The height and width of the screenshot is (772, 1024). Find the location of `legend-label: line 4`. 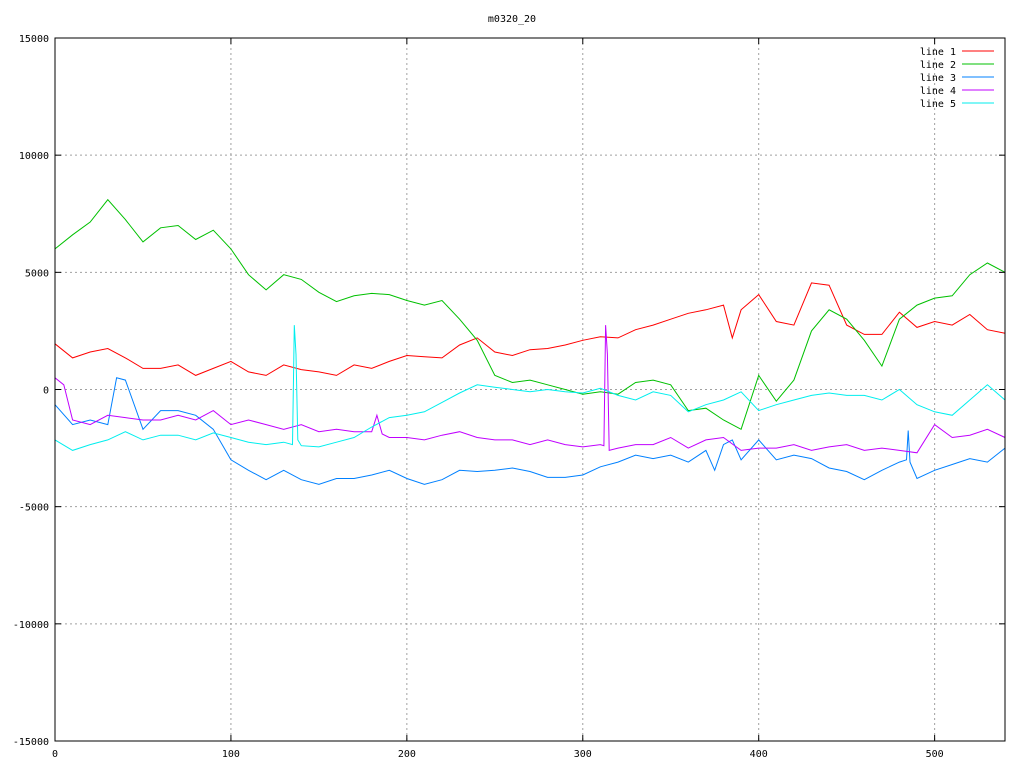

legend-label: line 4 is located at coordinates (938, 91).